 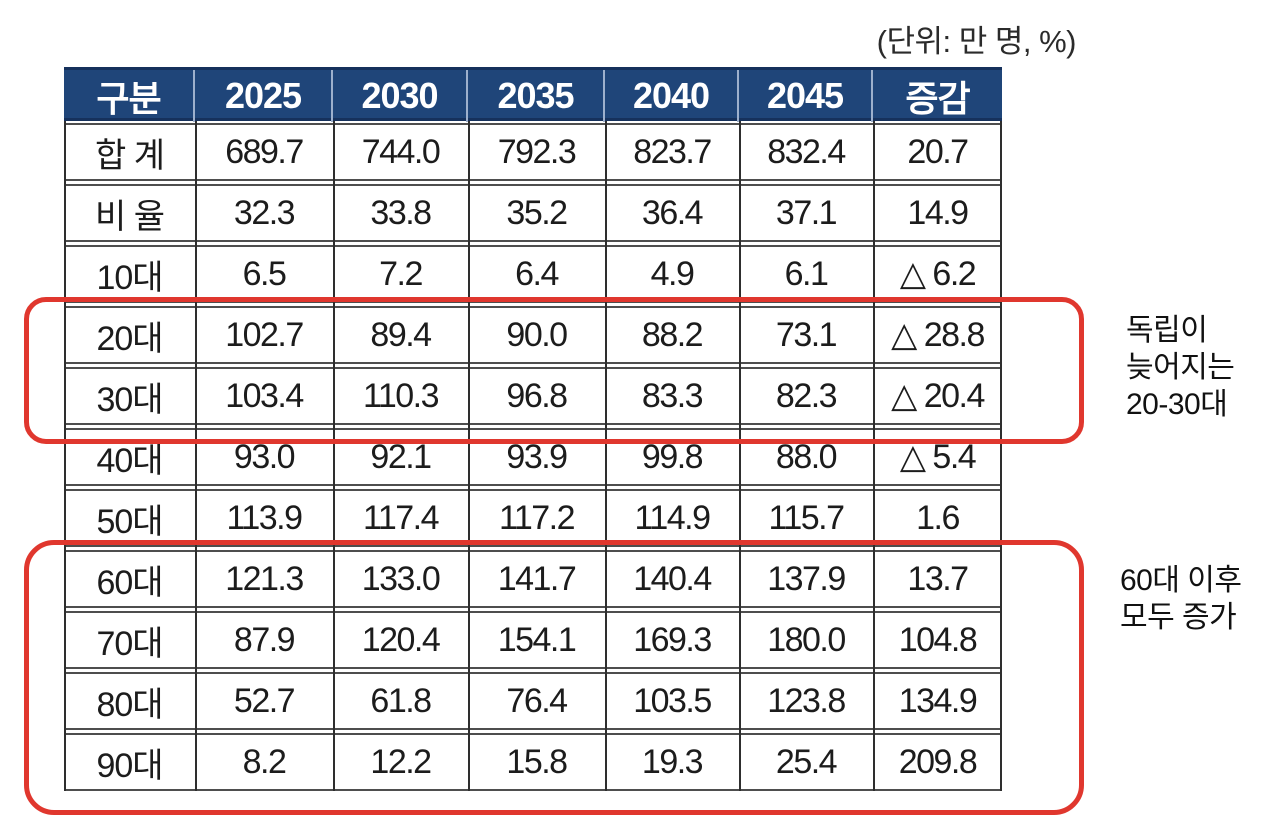 I want to click on cell: 12.2, so click(x=401, y=761).